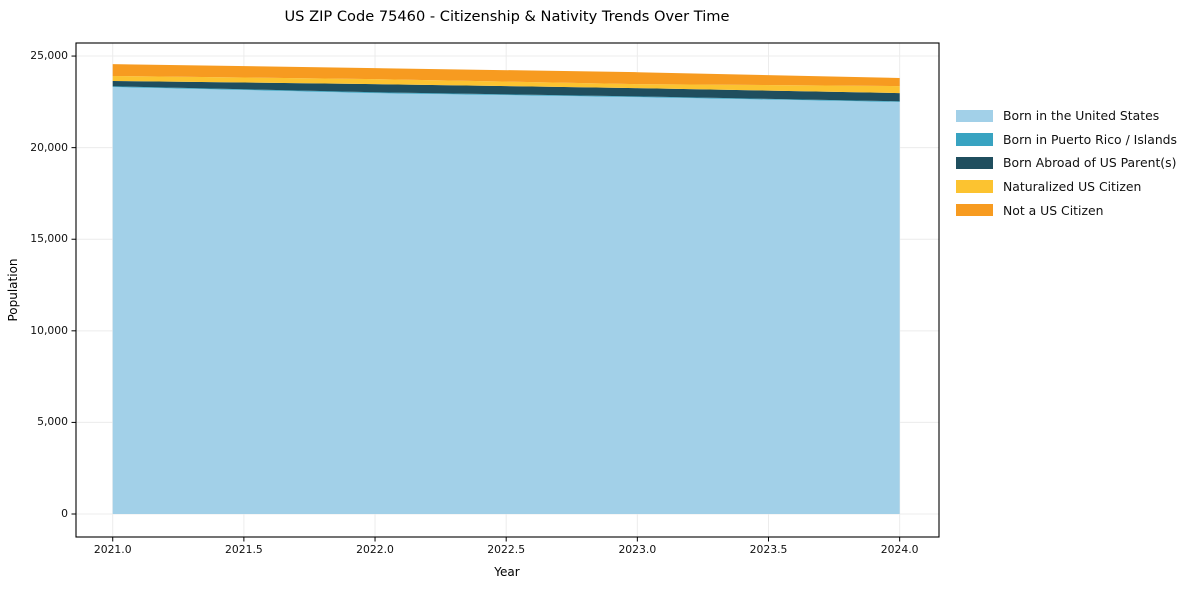 The image size is (1189, 590). What do you see at coordinates (49, 56) in the screenshot?
I see `y-tick-label: 25,000` at bounding box center [49, 56].